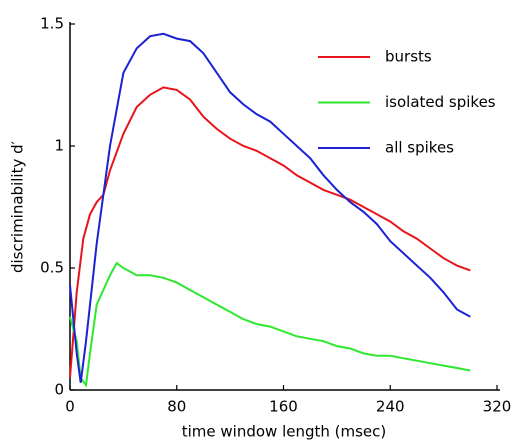 This screenshot has width=520, height=448. What do you see at coordinates (497, 407) in the screenshot?
I see `x-tick-label: 320` at bounding box center [497, 407].